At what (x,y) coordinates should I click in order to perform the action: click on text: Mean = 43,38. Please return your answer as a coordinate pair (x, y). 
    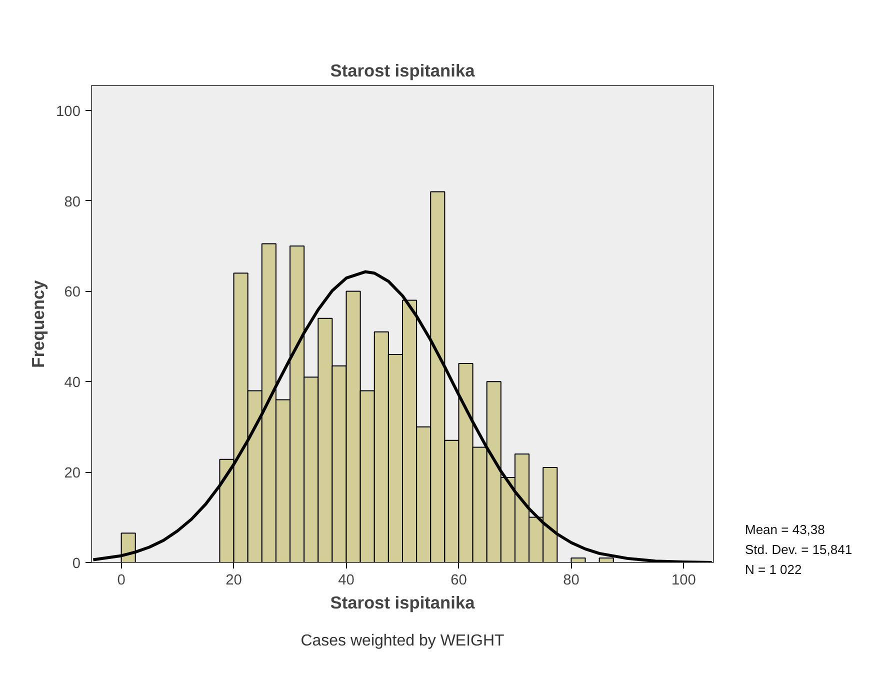
    Looking at the image, I should click on (785, 529).